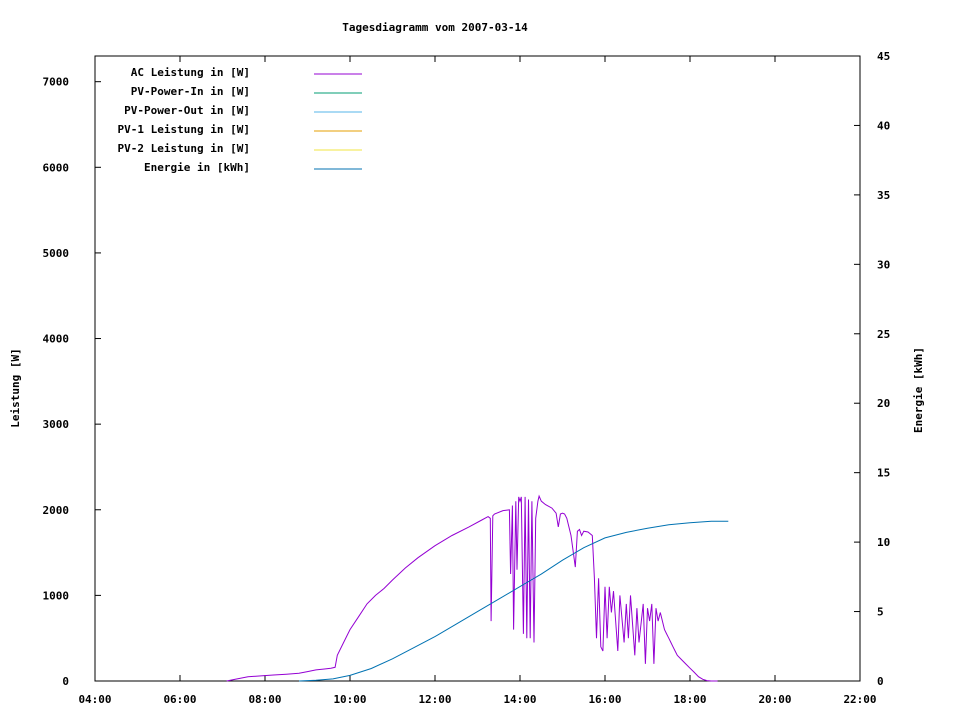  What do you see at coordinates (197, 167) in the screenshot?
I see `legend-label: Energie in [kWh]` at bounding box center [197, 167].